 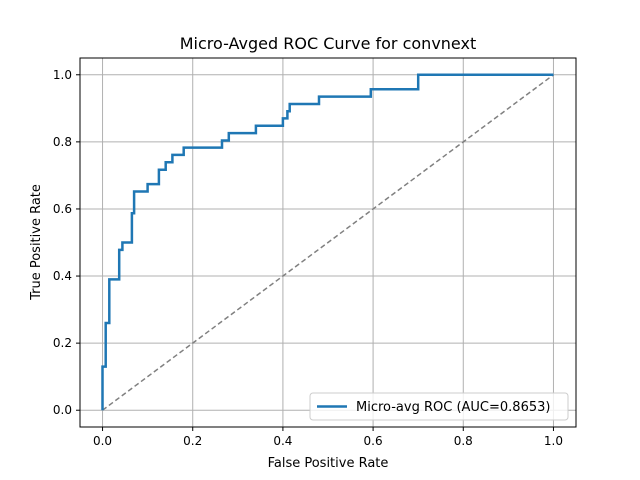 What do you see at coordinates (62, 410) in the screenshot?
I see `y-tick-label: 0.0` at bounding box center [62, 410].